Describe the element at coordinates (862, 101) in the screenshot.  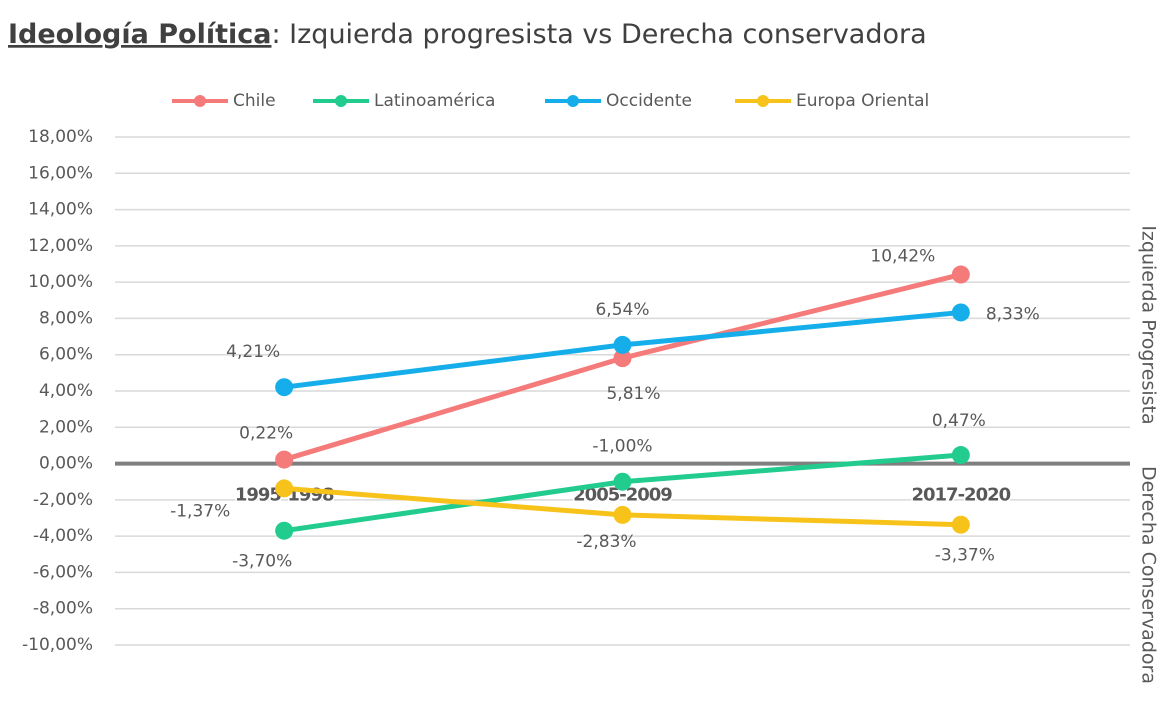
I see `legend-label: Europa Oriental` at that location.